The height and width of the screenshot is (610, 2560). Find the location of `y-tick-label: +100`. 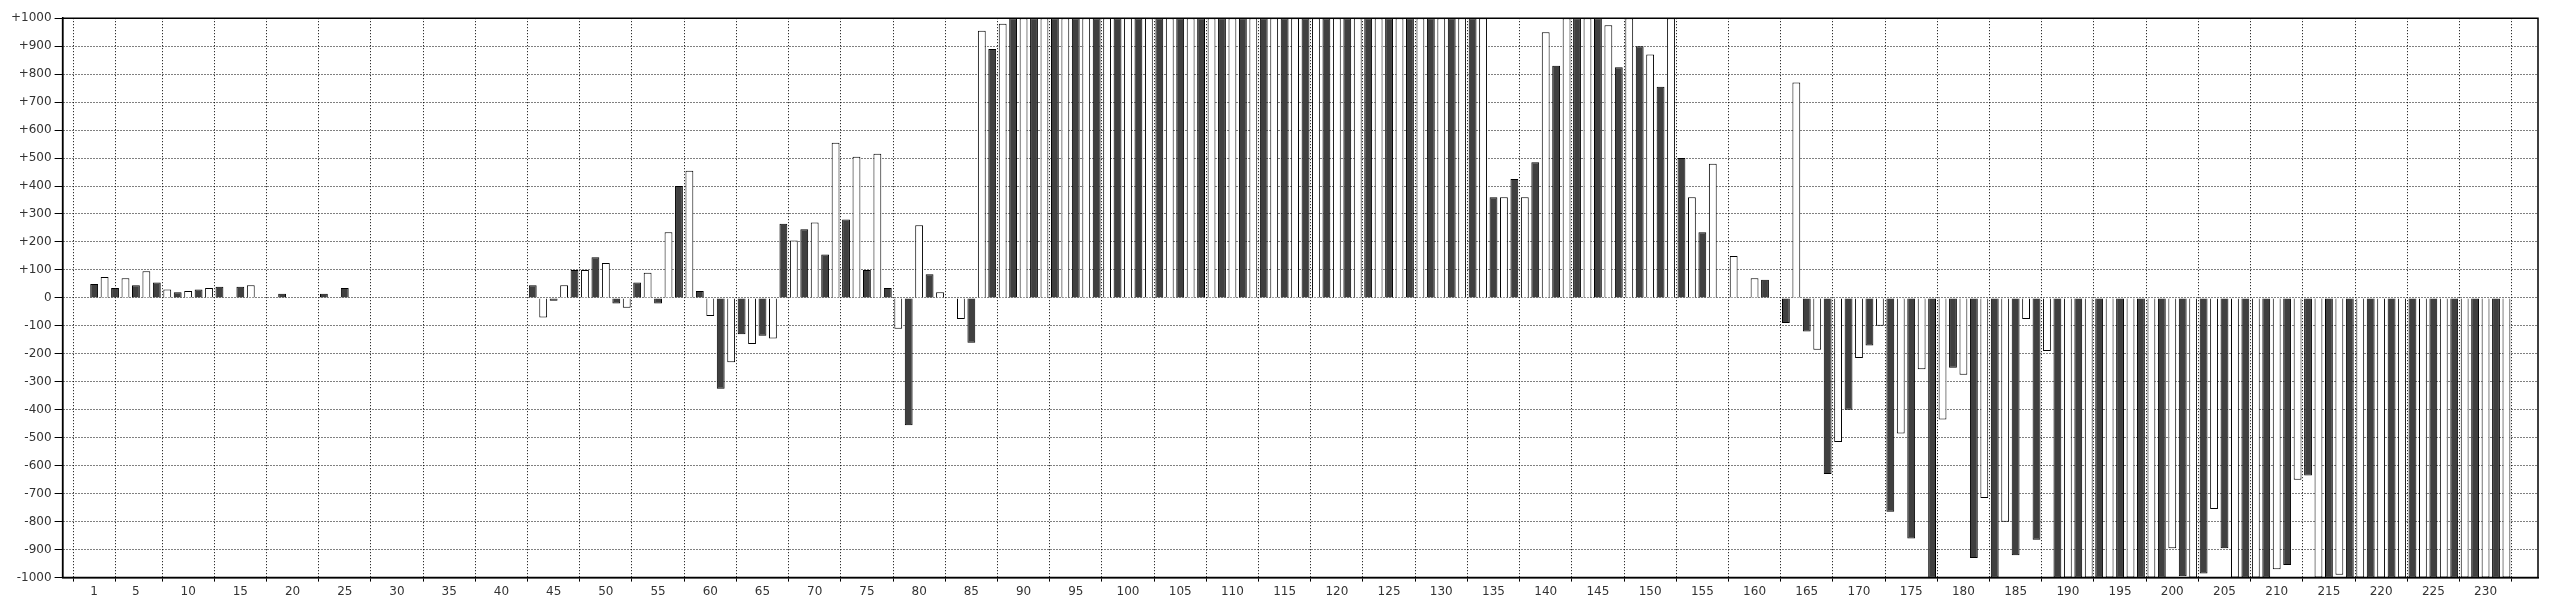

y-tick-label: +100 is located at coordinates (35, 269).